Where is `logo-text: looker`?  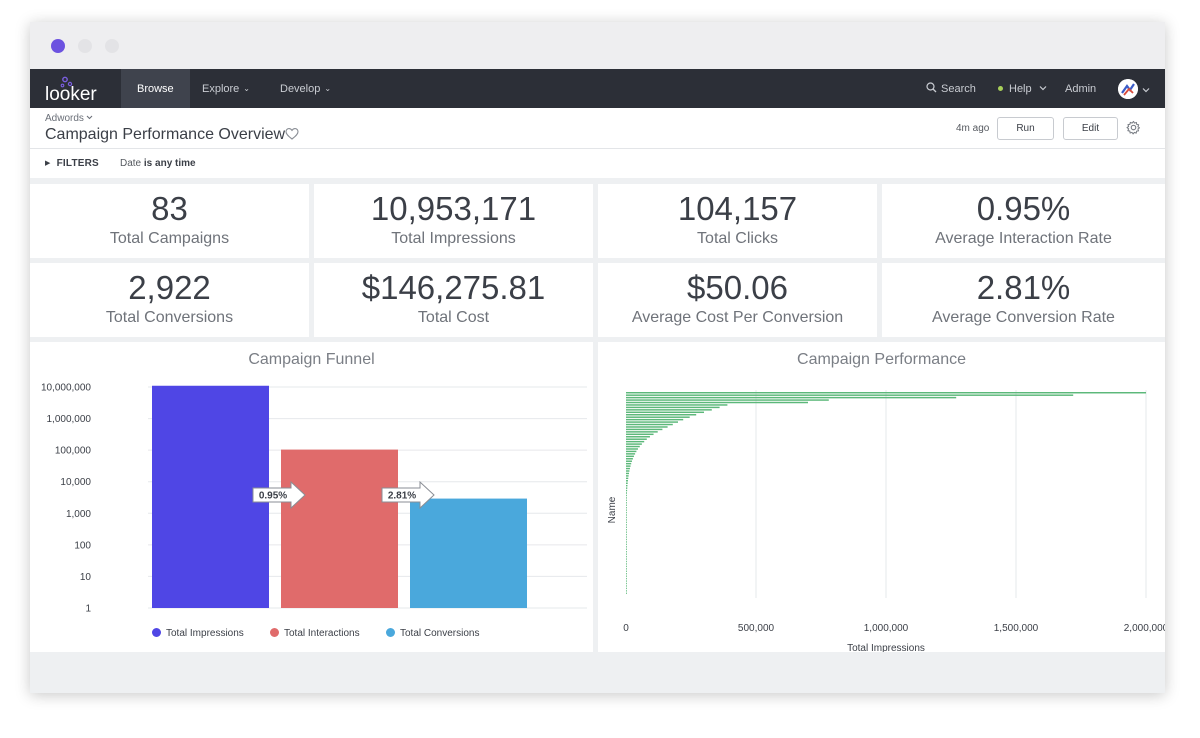 logo-text: looker is located at coordinates (71, 94).